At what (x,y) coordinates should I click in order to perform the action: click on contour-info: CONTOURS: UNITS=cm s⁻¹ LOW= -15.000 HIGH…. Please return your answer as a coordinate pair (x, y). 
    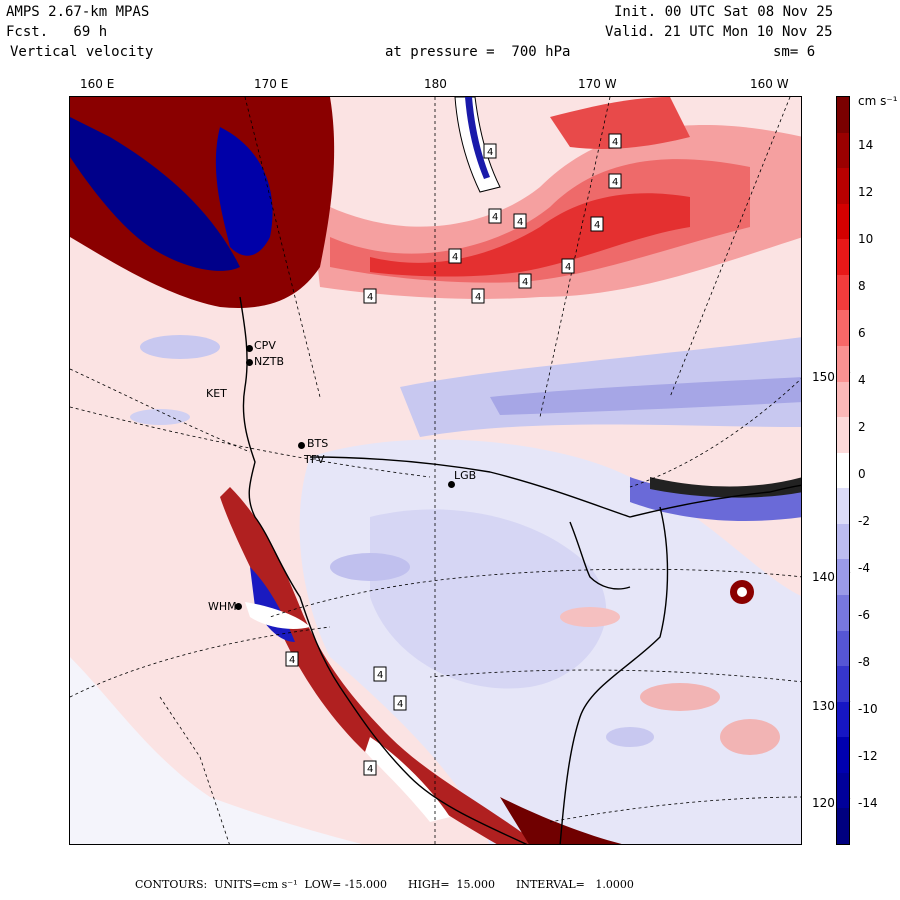
    Looking at the image, I should click on (384, 884).